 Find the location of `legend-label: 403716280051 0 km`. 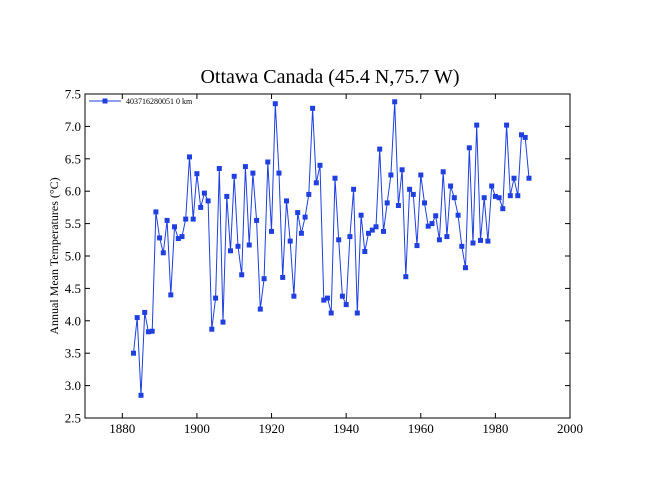

legend-label: 403716280051 0 km is located at coordinates (159, 101).